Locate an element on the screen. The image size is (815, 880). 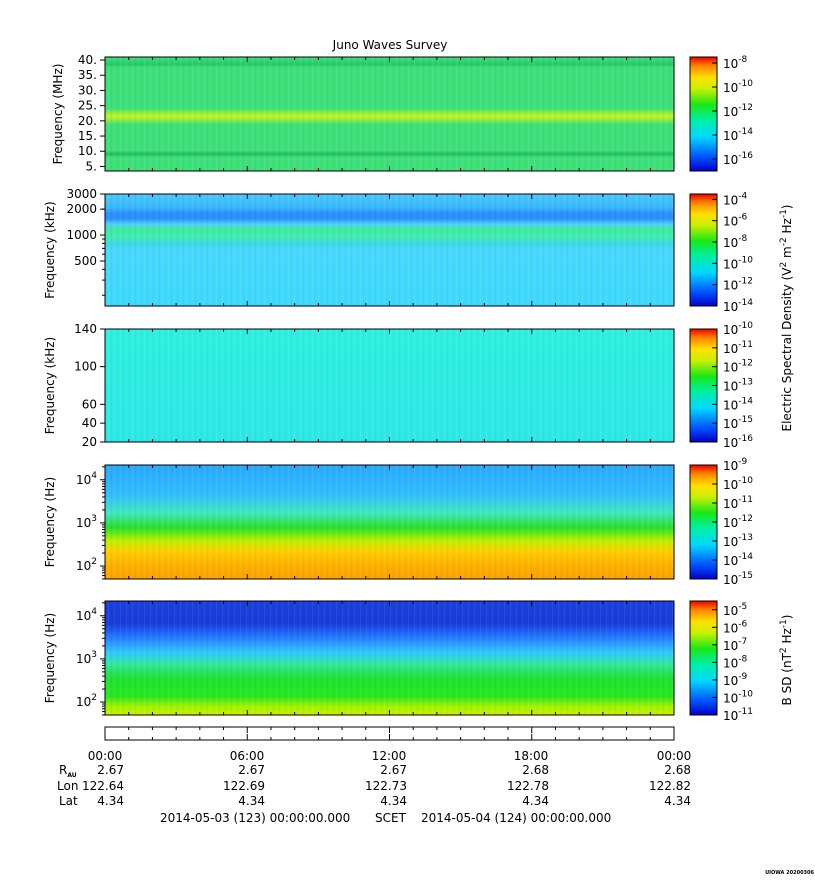
y-tick-label: 20. is located at coordinates (87, 121).